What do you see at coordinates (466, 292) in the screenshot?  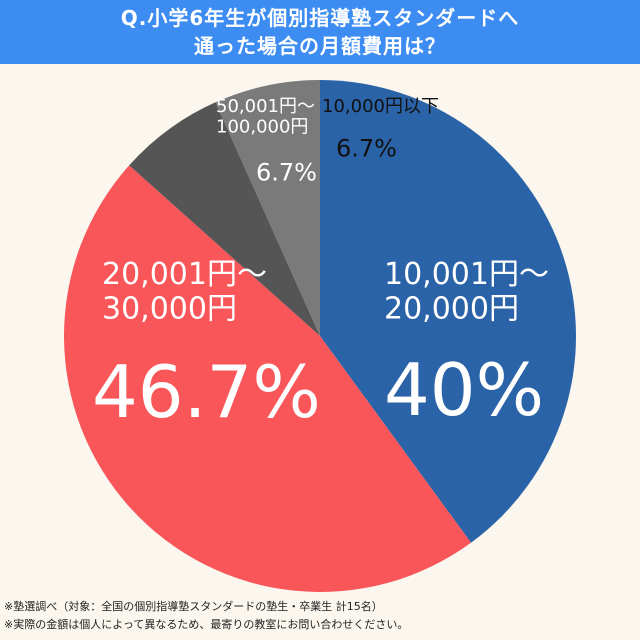 I see `slice-label-0: 10,001円〜 20,000円` at bounding box center [466, 292].